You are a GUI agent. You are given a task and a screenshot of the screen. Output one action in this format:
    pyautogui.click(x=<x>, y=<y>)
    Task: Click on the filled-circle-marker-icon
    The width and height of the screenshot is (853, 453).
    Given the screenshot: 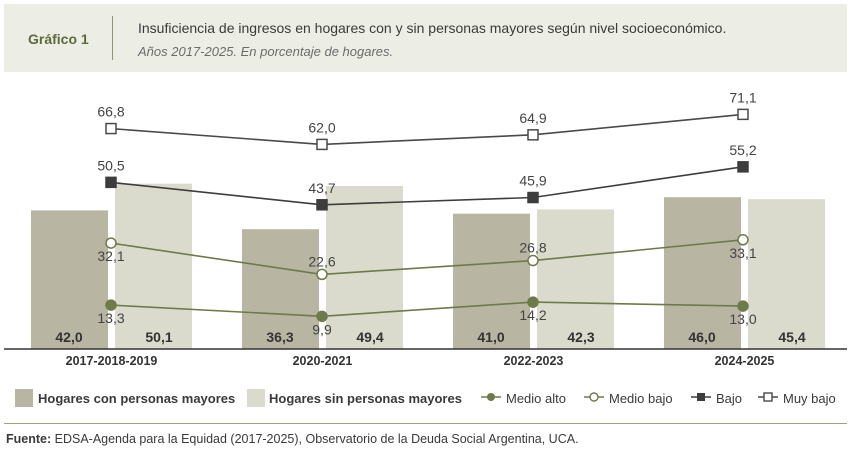 What is the action you would take?
    pyautogui.click(x=491, y=397)
    